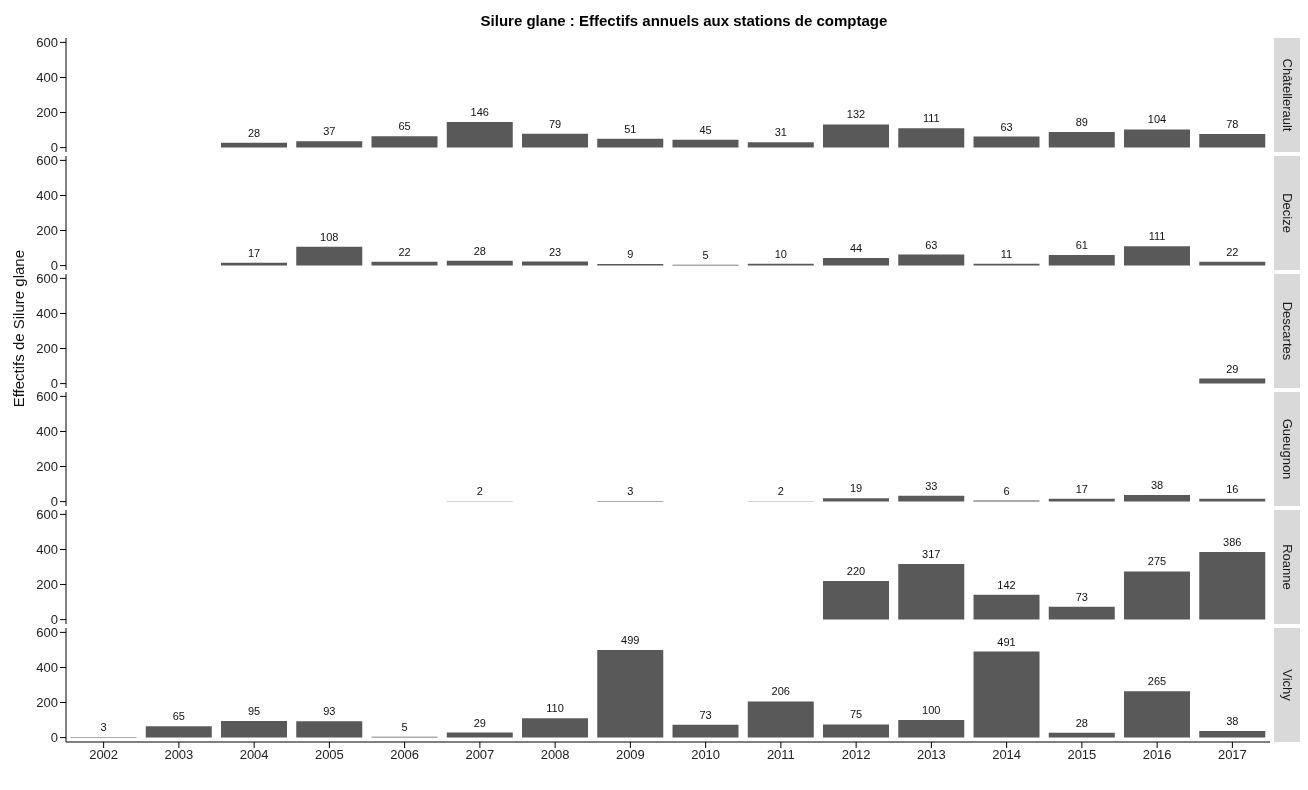 Image resolution: width=1308 pixels, height=790 pixels. What do you see at coordinates (1157, 755) in the screenshot?
I see `x-tick-label: 2016` at bounding box center [1157, 755].